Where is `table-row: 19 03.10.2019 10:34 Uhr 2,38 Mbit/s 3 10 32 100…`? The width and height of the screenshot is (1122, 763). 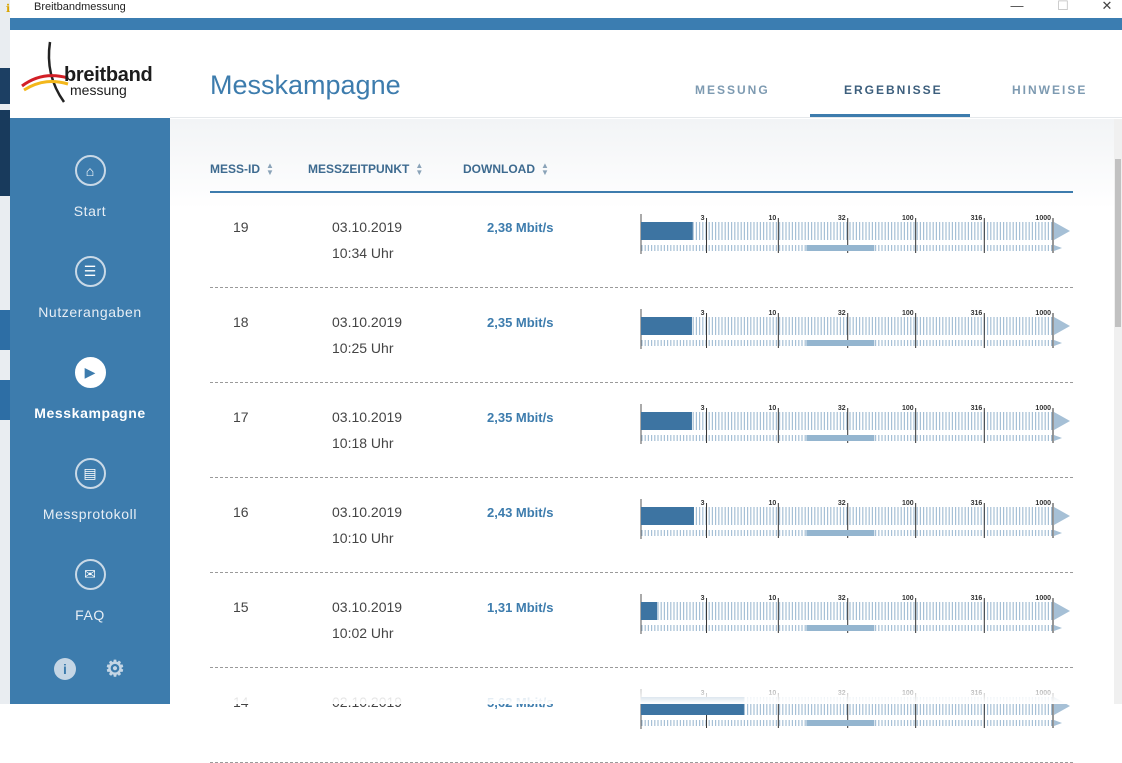 table-row: 19 03.10.2019 10:34 Uhr 2,38 Mbit/s 3 10 32 100… is located at coordinates (641, 240).